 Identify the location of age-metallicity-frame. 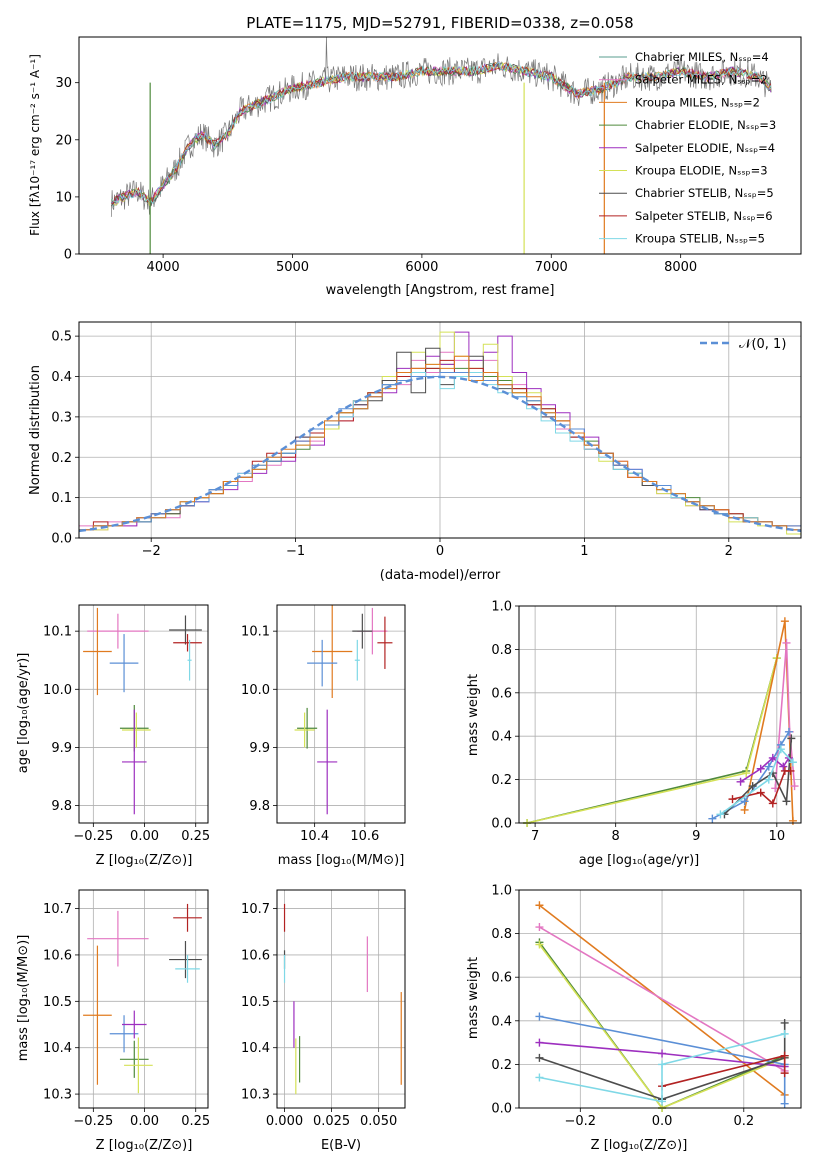
(143, 714).